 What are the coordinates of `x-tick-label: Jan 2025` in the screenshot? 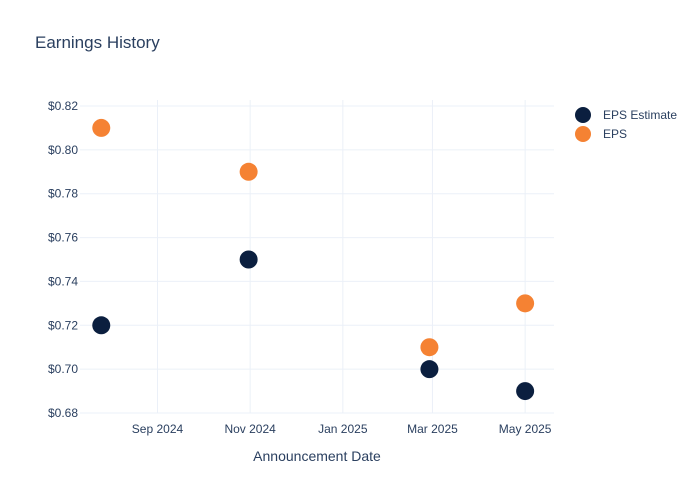 It's located at (343, 429).